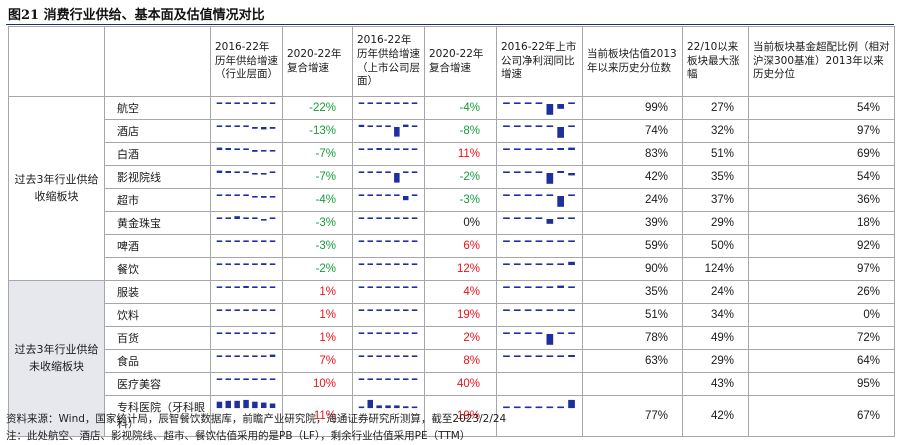  I want to click on industry-cagr-value: -7%, so click(317, 177).